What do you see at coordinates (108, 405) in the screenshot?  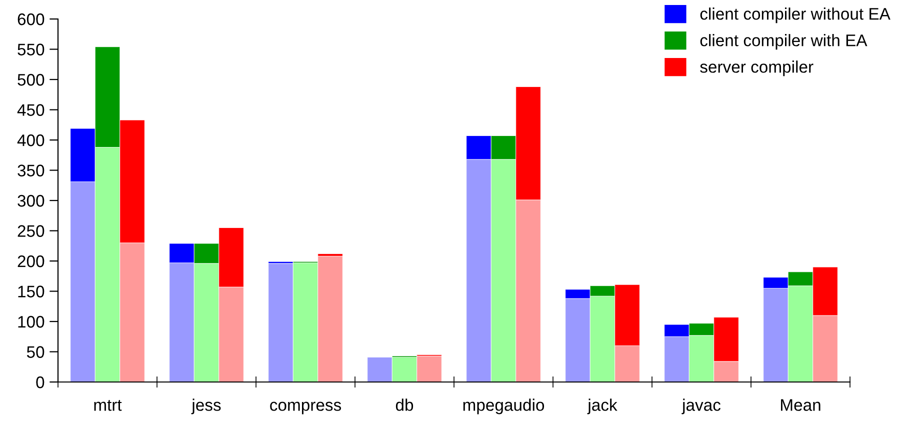 I see `x-tick-label: mtrt` at bounding box center [108, 405].